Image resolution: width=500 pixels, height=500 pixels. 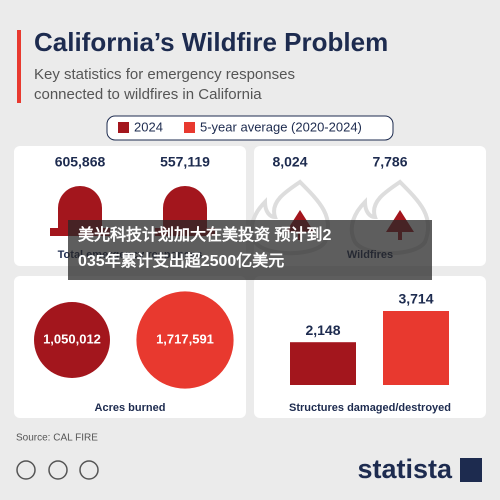 What do you see at coordinates (370, 347) in the screenshot?
I see `panel` at bounding box center [370, 347].